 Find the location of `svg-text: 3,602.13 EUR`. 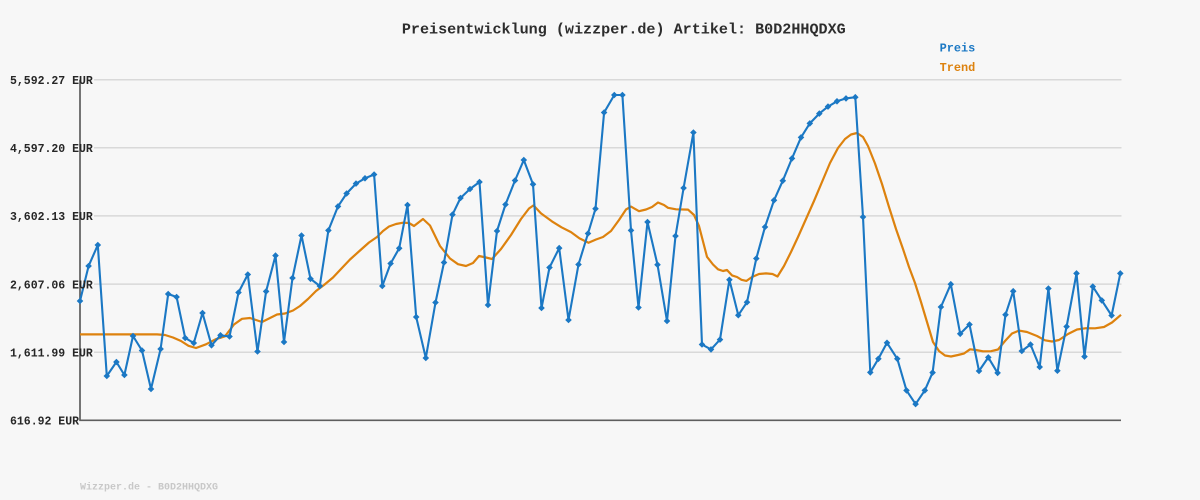

svg-text: 3,602.13 EUR is located at coordinates (51, 217).